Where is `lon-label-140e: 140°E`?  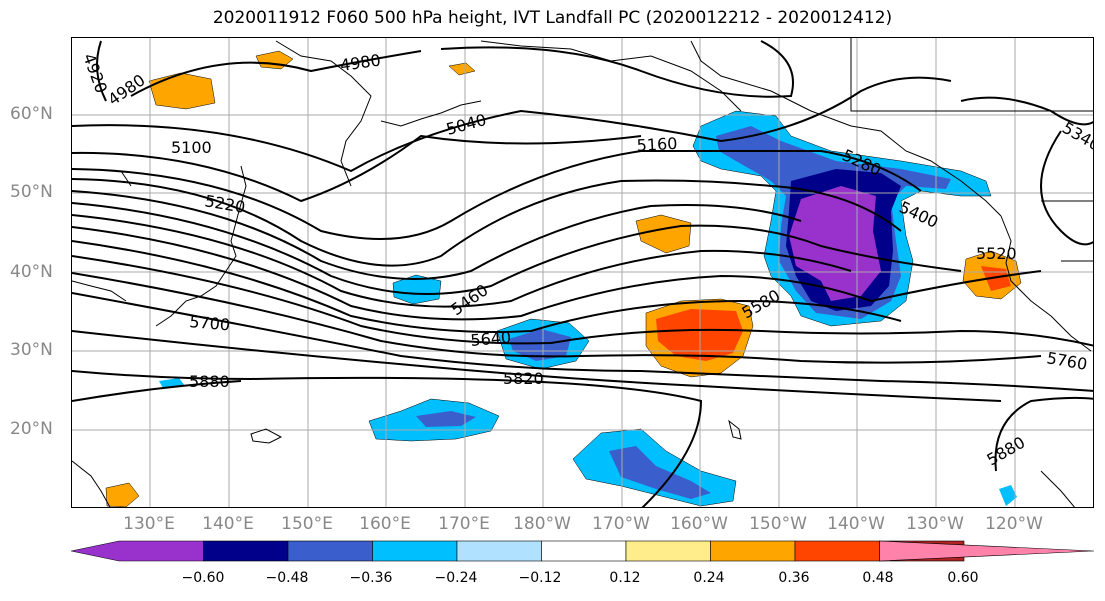
lon-label-140e: 140°E is located at coordinates (228, 524).